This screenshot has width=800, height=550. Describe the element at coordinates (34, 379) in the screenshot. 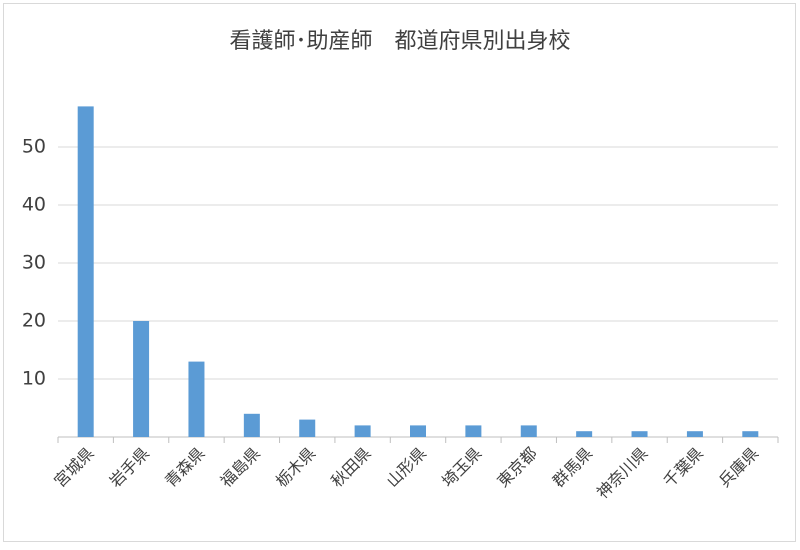

I see `y-tick-label: 10` at that location.